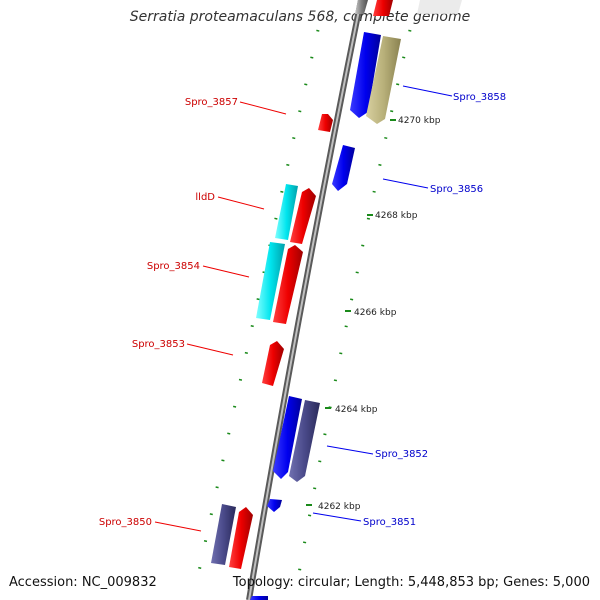  I want to click on gene-spro-3852-arrow-b, so click(304, 441).